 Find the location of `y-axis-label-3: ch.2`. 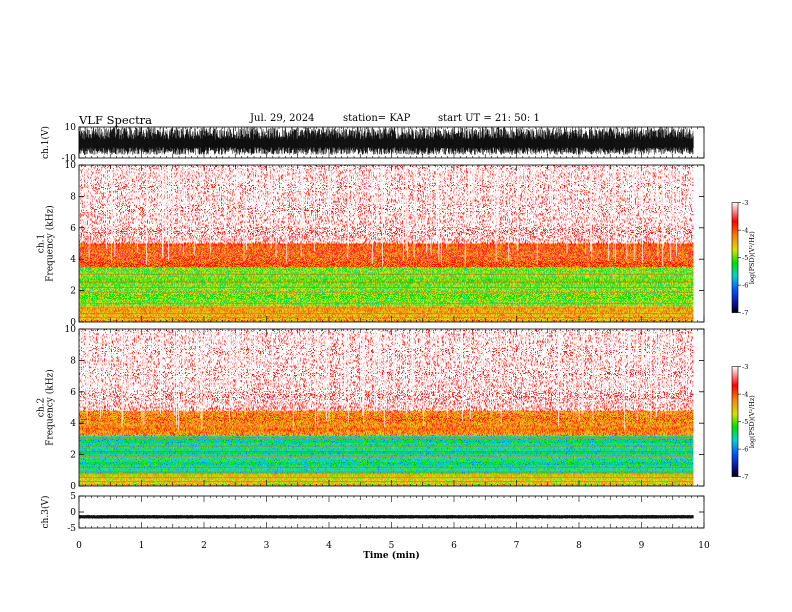

y-axis-label-3: ch.2 is located at coordinates (42, 407).